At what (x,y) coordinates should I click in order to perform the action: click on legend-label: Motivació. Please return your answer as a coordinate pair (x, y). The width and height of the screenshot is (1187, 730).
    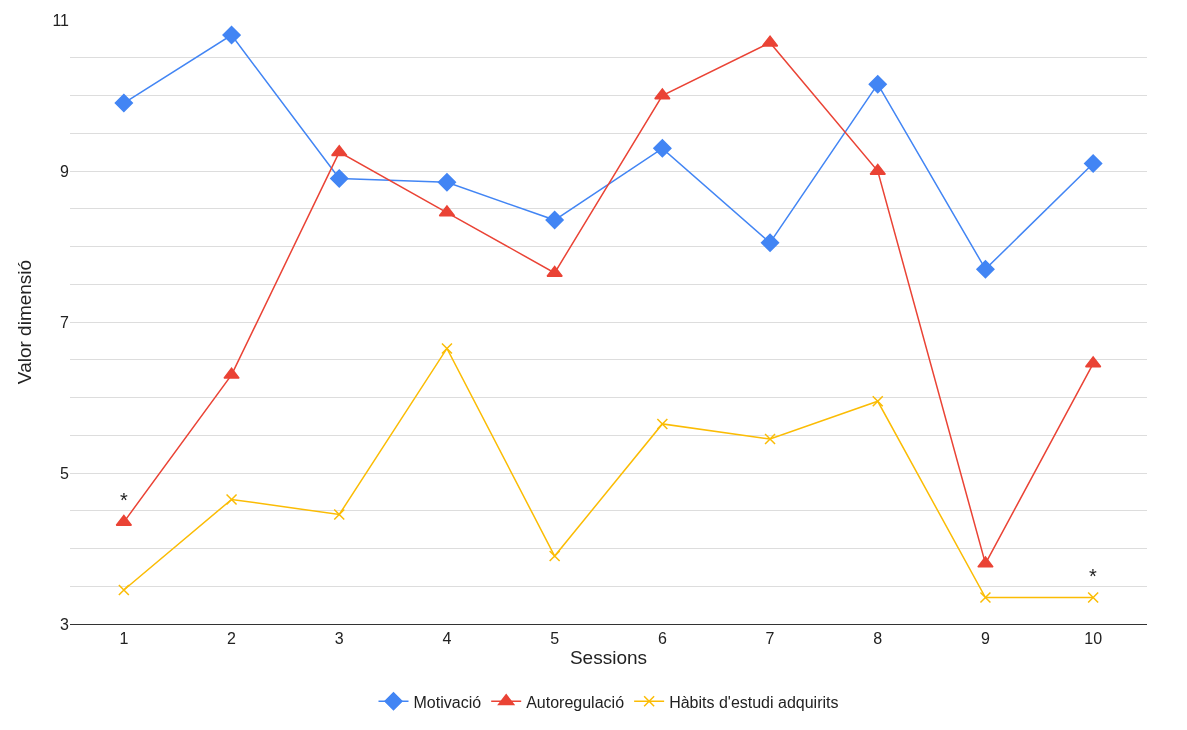
    Looking at the image, I should click on (447, 702).